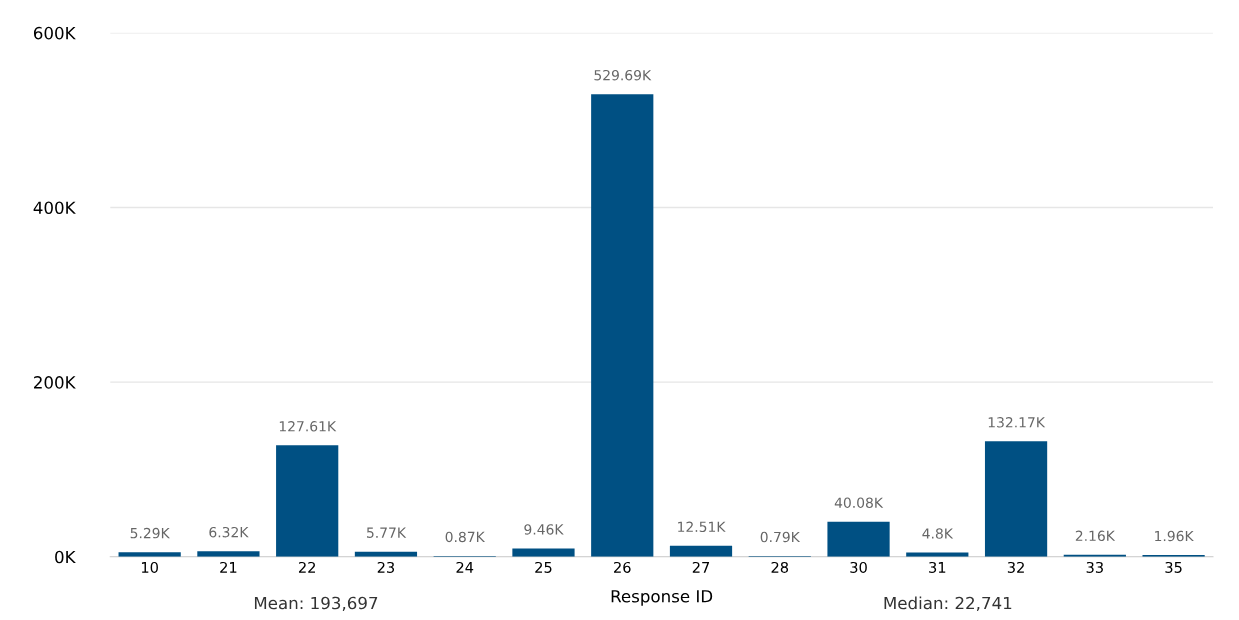 This screenshot has height=620, width=1239. What do you see at coordinates (948, 604) in the screenshot?
I see `text: Median: 22,741` at bounding box center [948, 604].